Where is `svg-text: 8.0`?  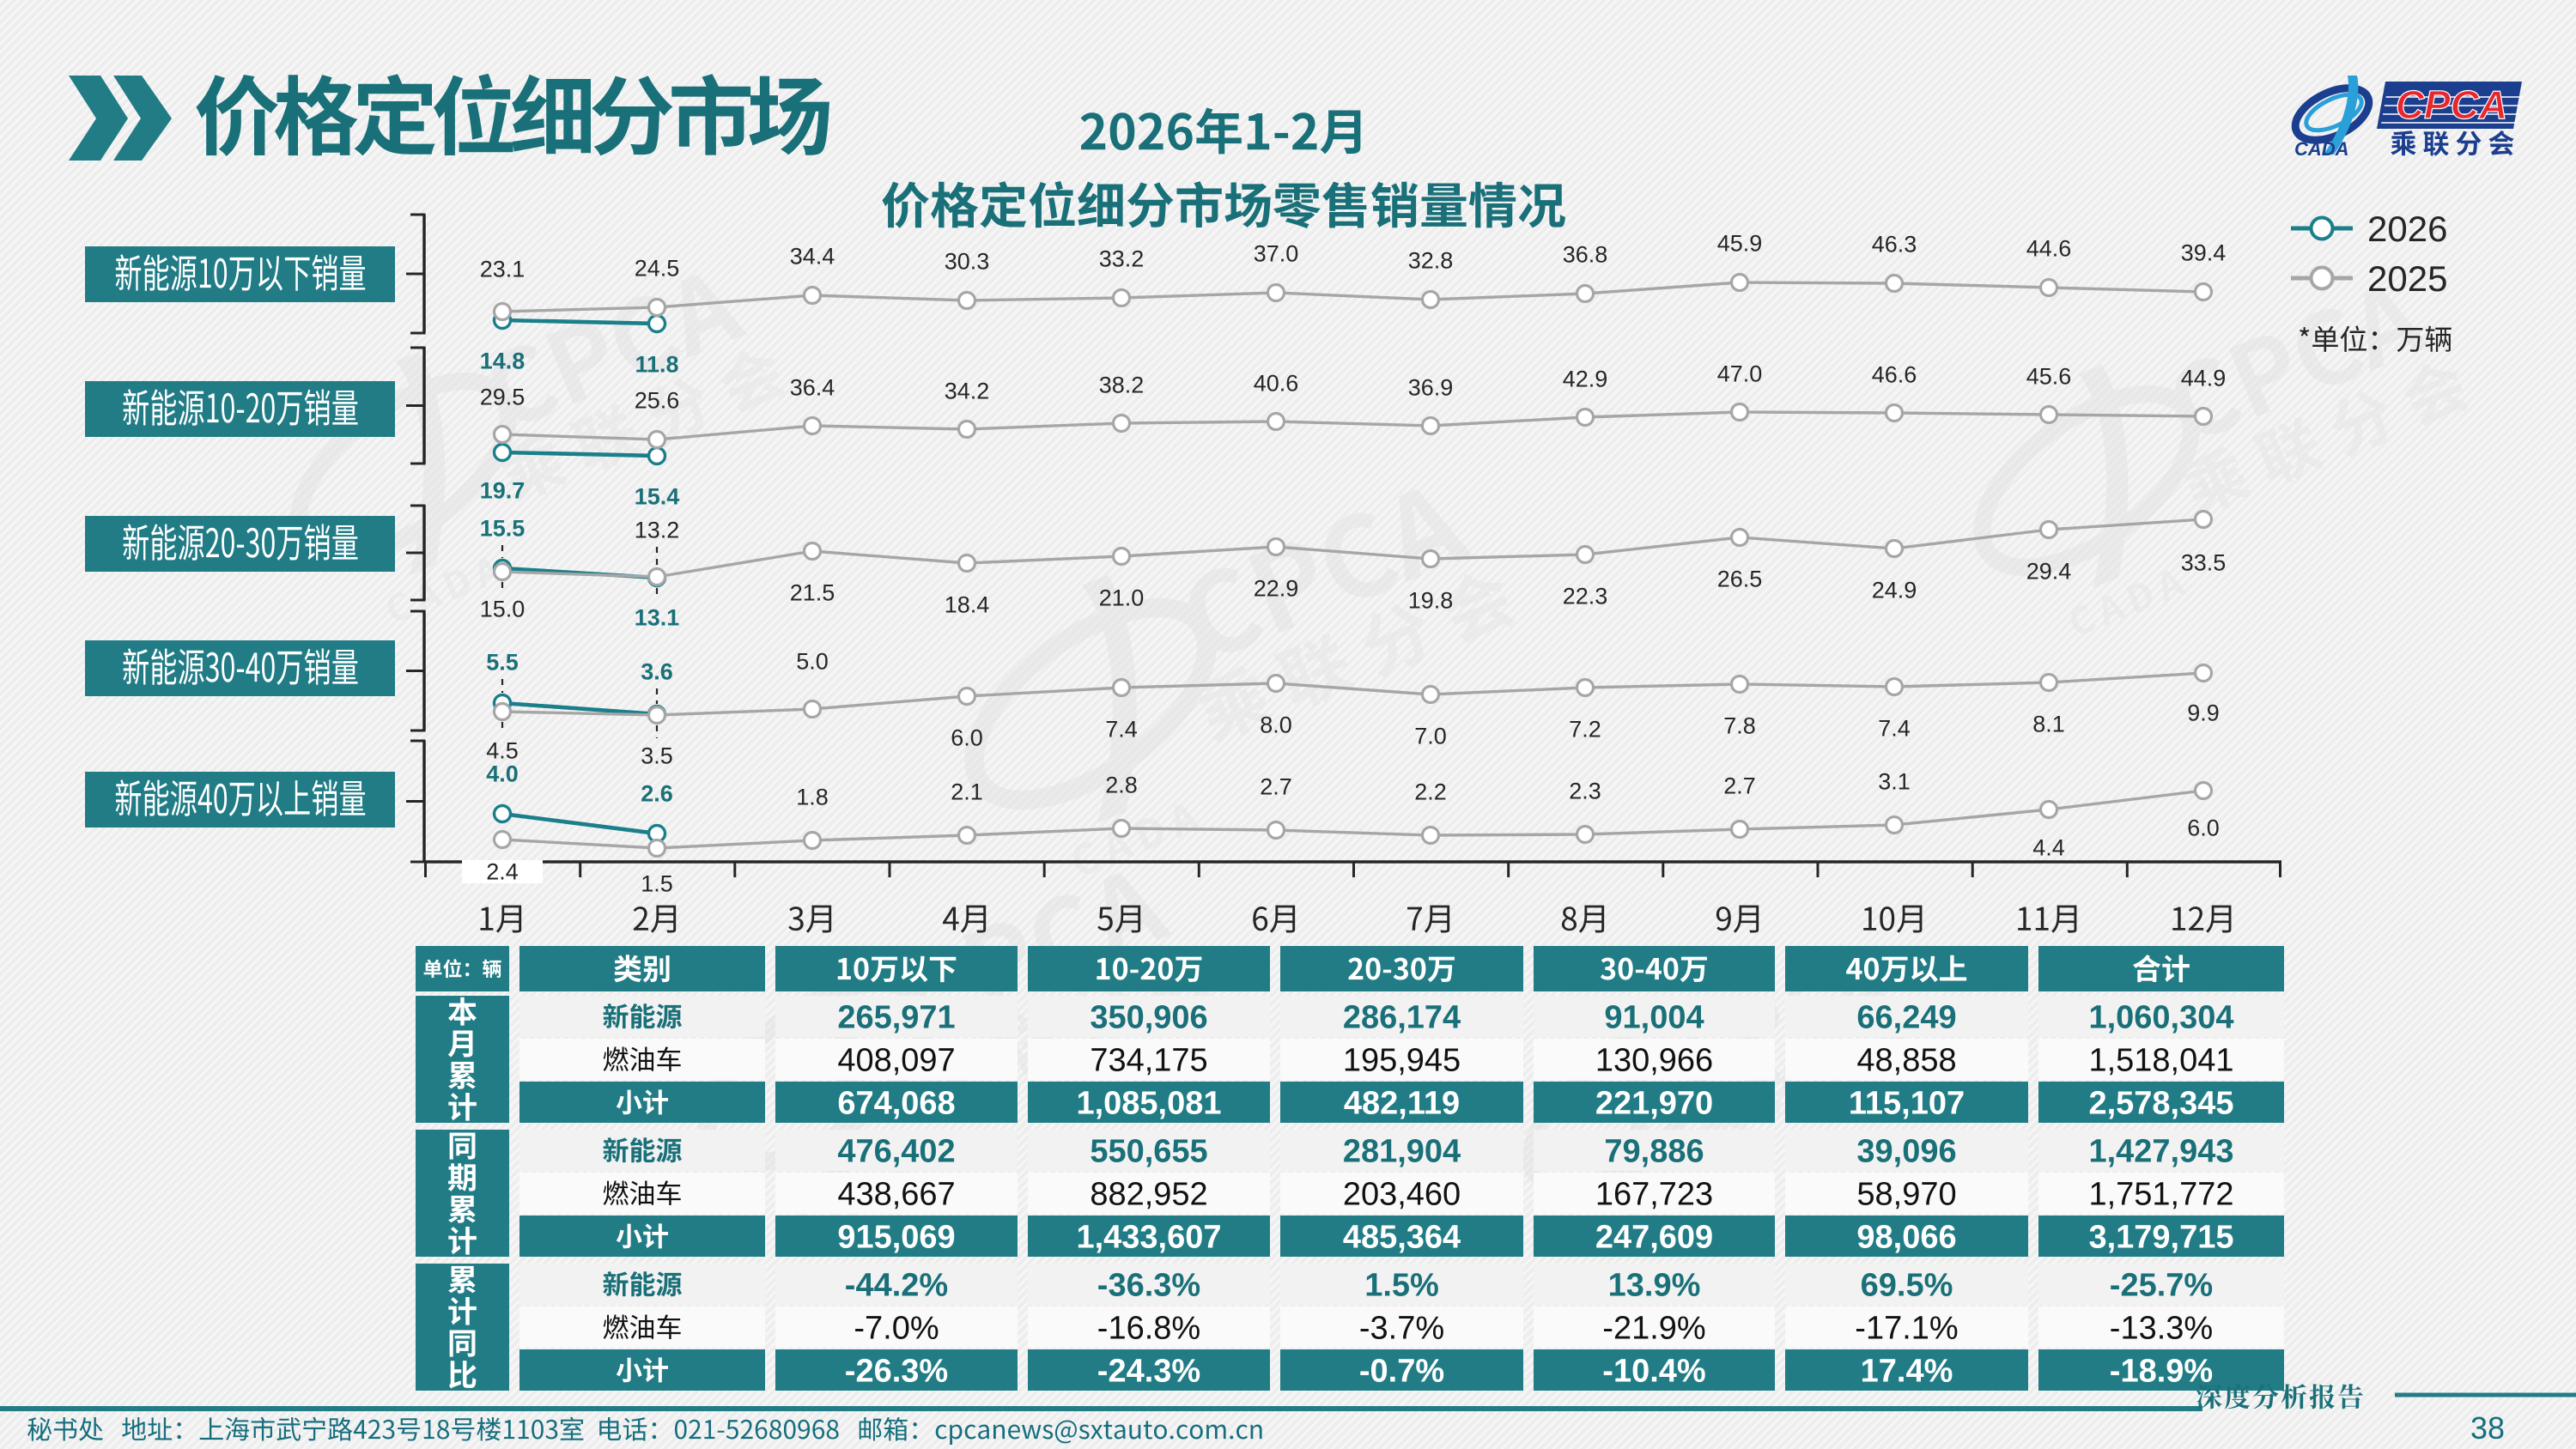 svg-text: 8.0 is located at coordinates (1276, 725).